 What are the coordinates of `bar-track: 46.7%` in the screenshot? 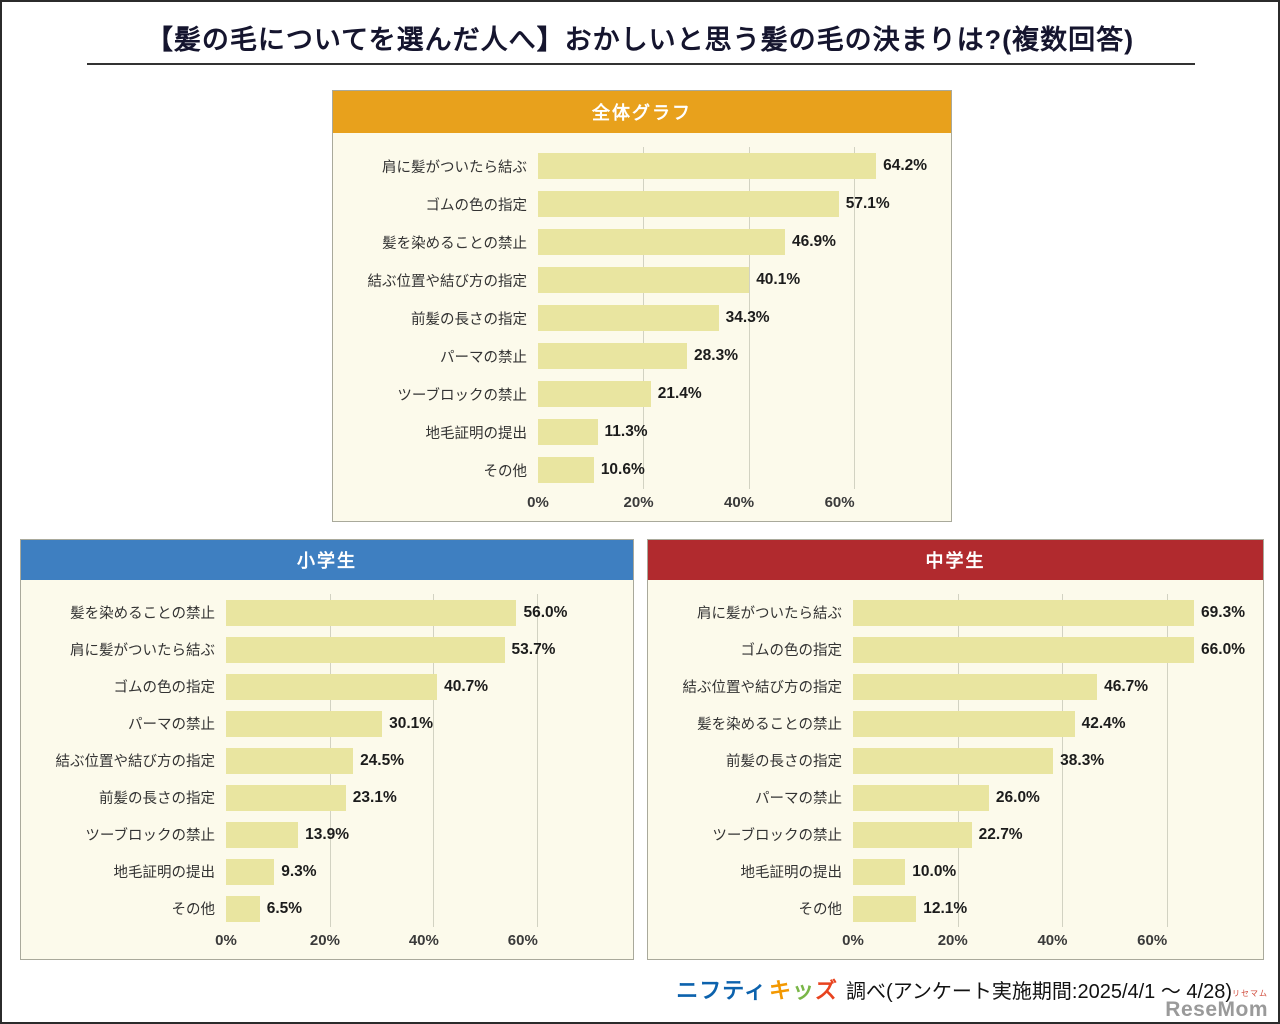 It's located at (1049, 686).